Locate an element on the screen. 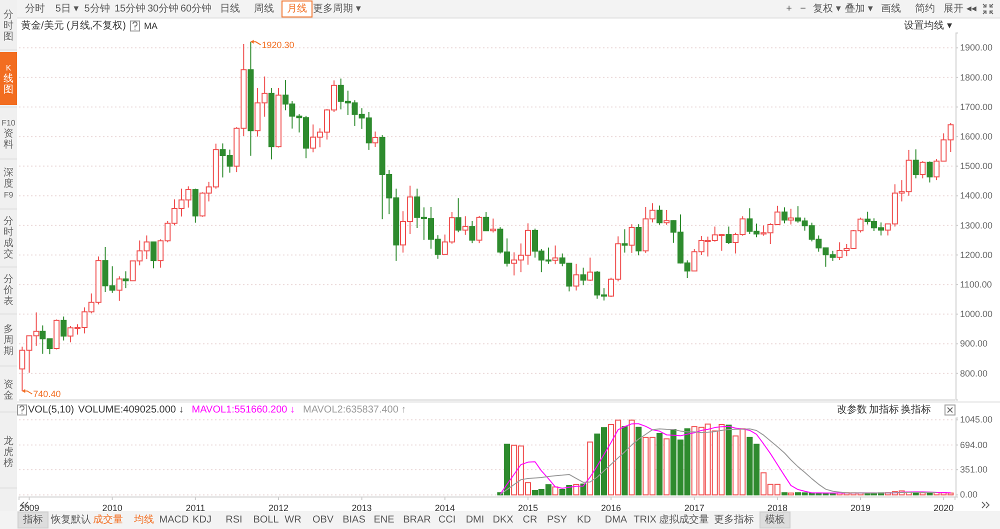 The width and height of the screenshot is (1000, 529). text: CCI is located at coordinates (447, 520).